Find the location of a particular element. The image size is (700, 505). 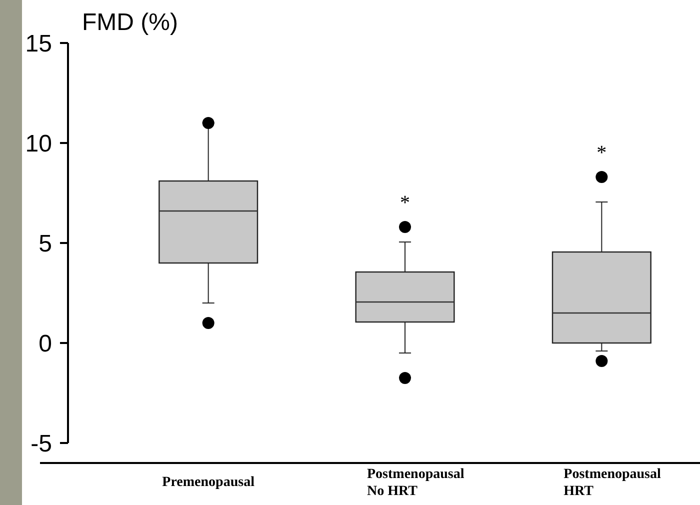

x-tick-label: Postmenopausal No HRT is located at coordinates (415, 483).